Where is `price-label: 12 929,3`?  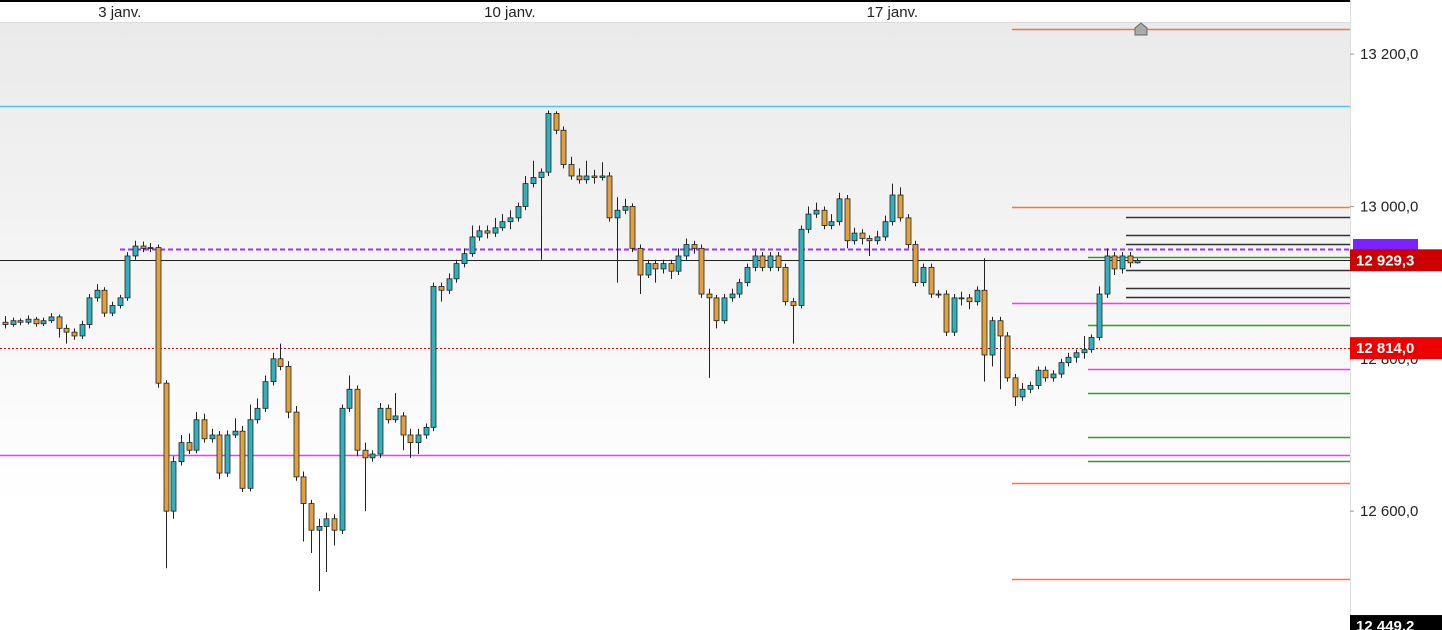 price-label: 12 929,3 is located at coordinates (1385, 260).